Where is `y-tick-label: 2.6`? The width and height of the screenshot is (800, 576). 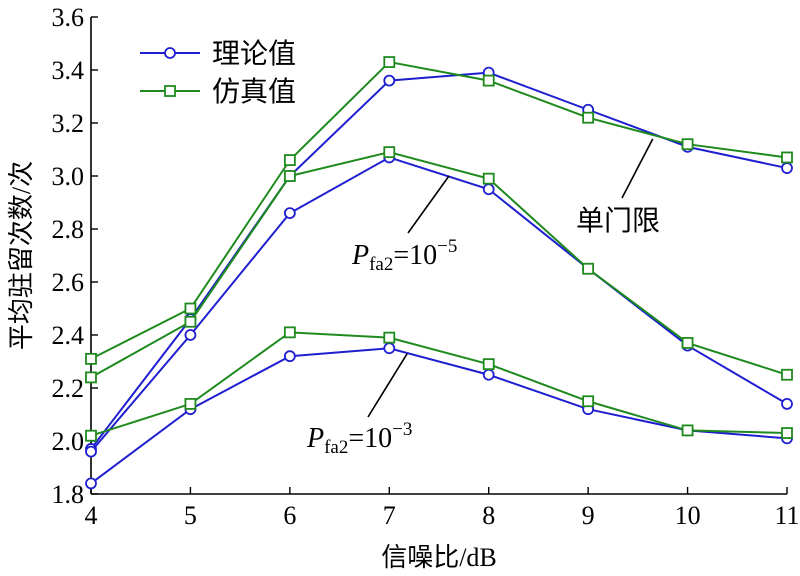
y-tick-label: 2.6 is located at coordinates (68, 282).